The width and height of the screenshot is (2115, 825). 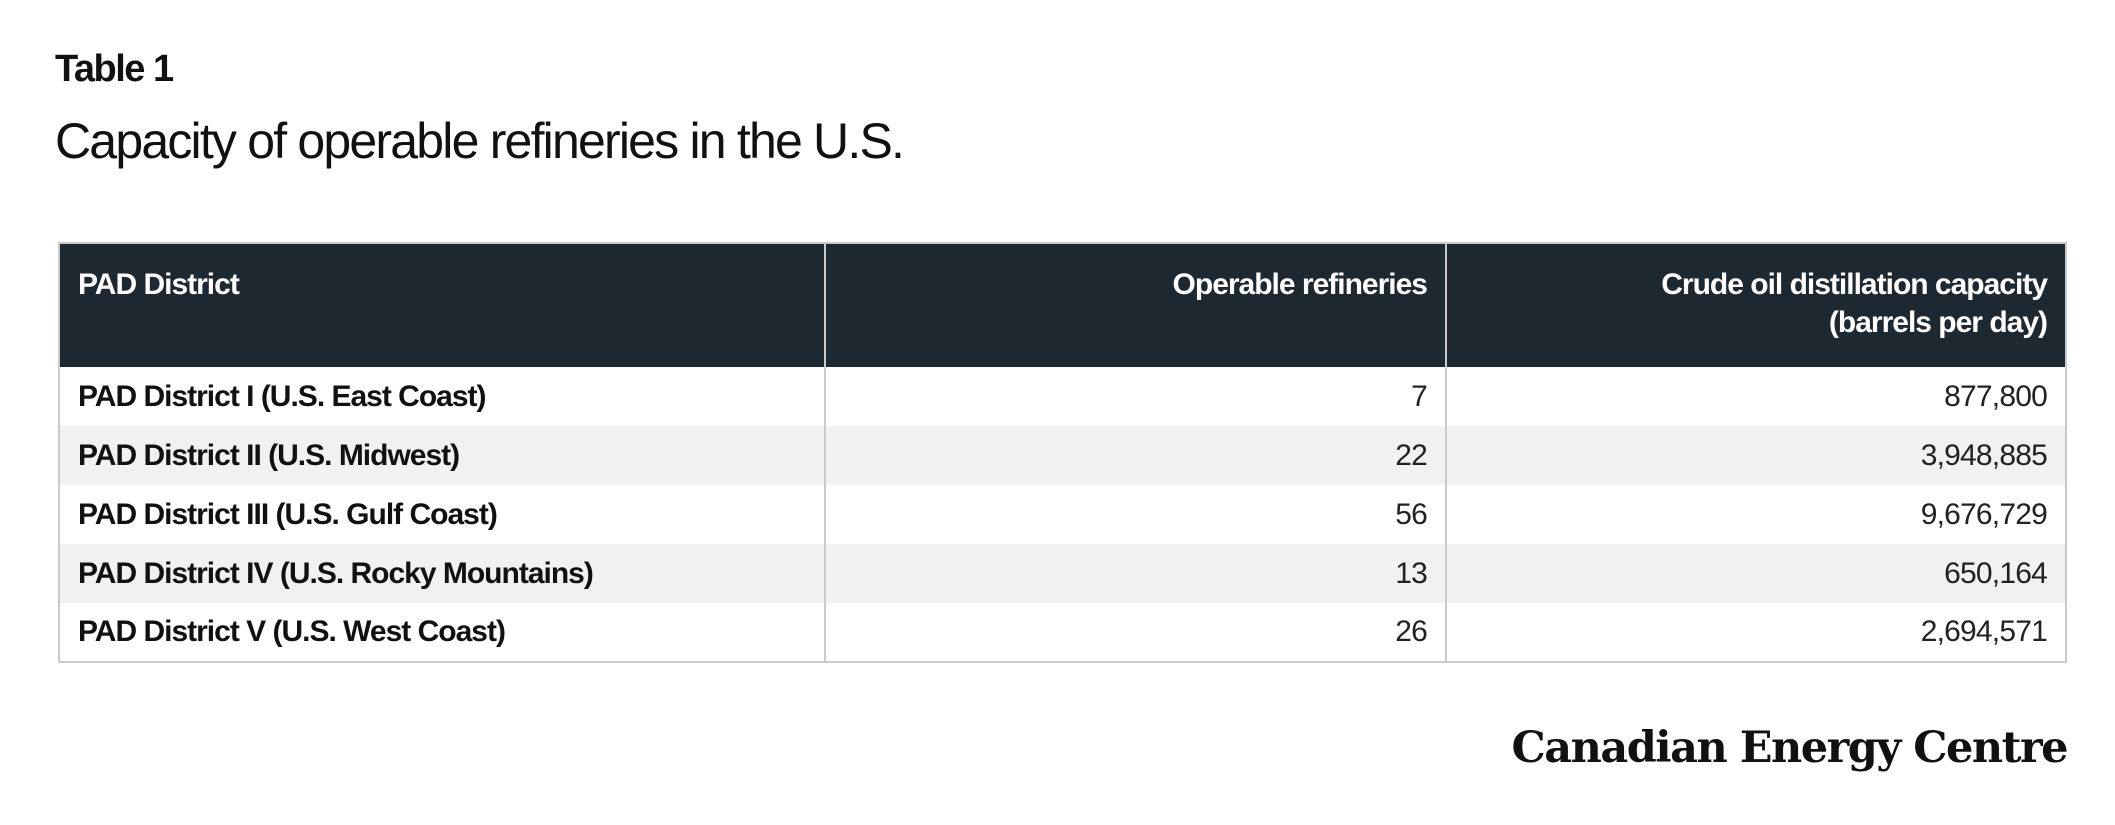 What do you see at coordinates (442, 514) in the screenshot?
I see `district-cell: PAD District III (U.S. Gulf Coast)` at bounding box center [442, 514].